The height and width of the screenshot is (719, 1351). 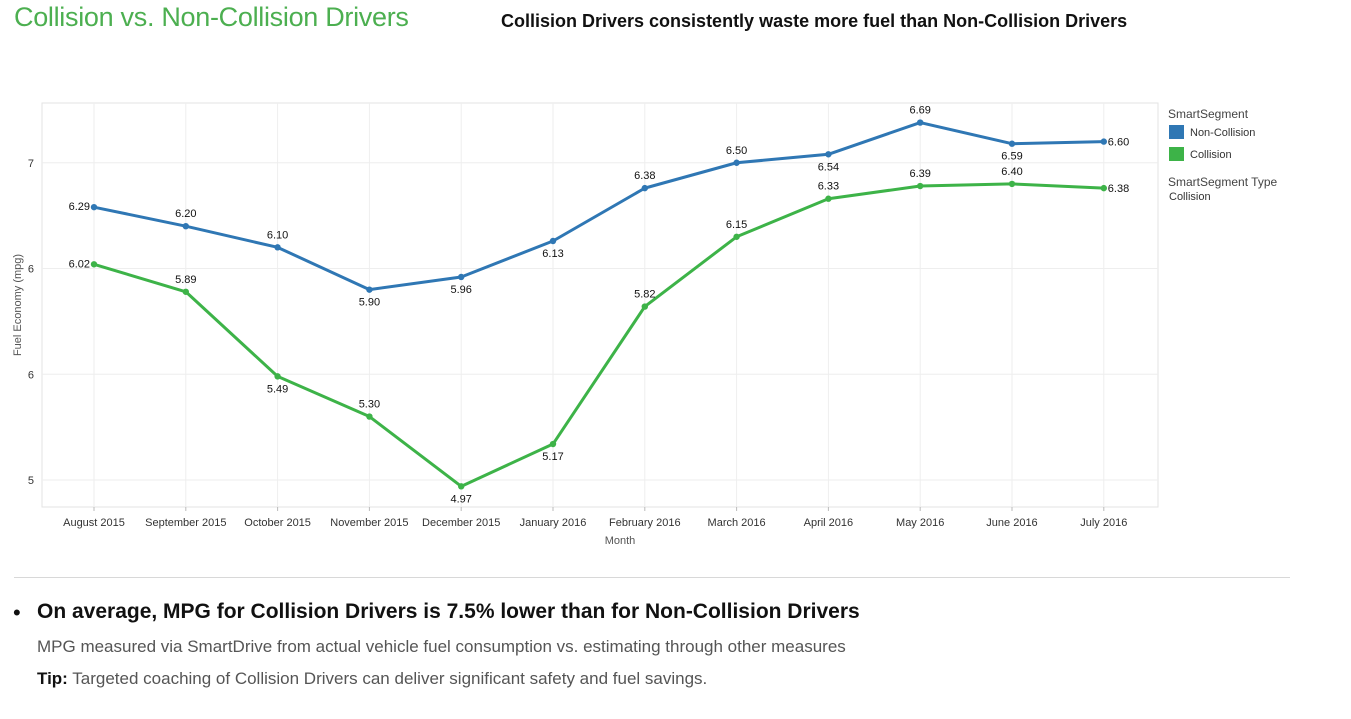 What do you see at coordinates (52, 678) in the screenshot?
I see `tip-label: Tip:` at bounding box center [52, 678].